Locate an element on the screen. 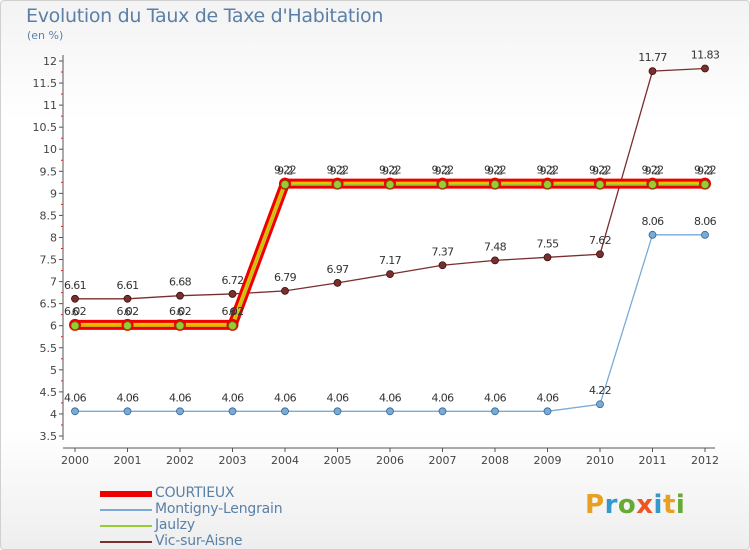 This screenshot has width=750, height=550. logo-letter: o is located at coordinates (627, 505).